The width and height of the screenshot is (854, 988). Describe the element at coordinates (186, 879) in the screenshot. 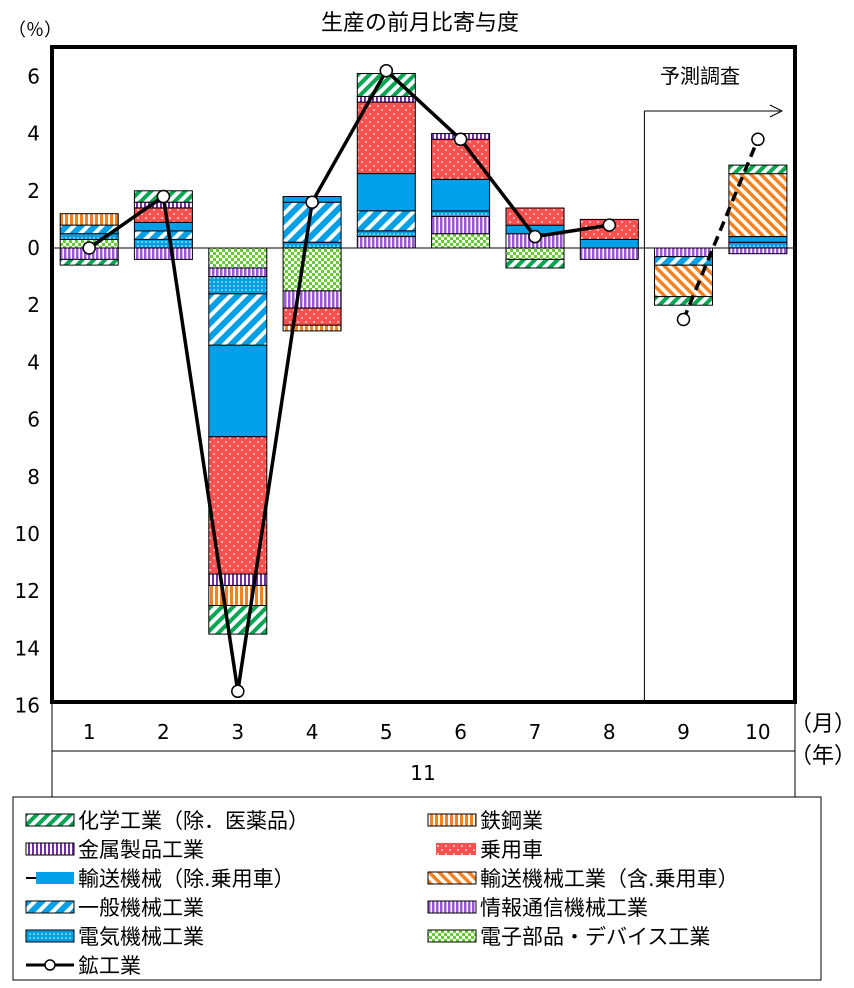

I see `legend-label-transport: 輸送機械（除.乗用車）` at that location.